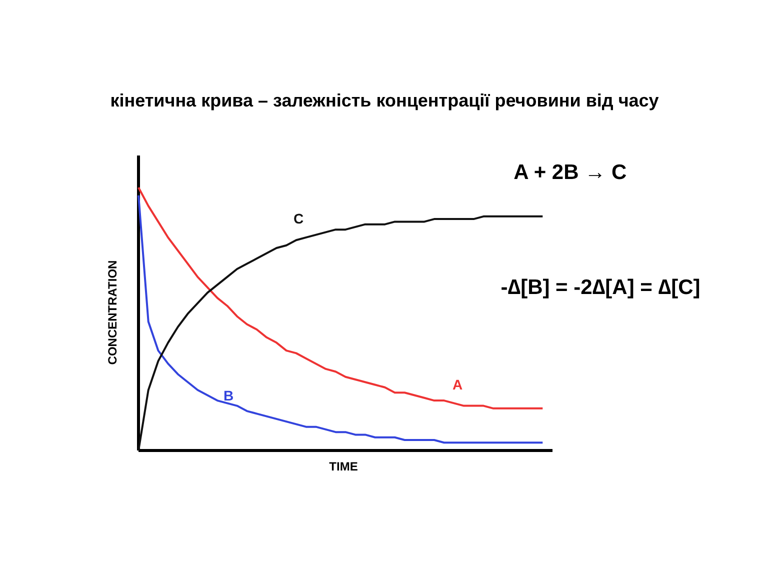 This screenshot has height=576, width=768. What do you see at coordinates (113, 312) in the screenshot?
I see `y-axis-title: CONCENTRATION` at bounding box center [113, 312].